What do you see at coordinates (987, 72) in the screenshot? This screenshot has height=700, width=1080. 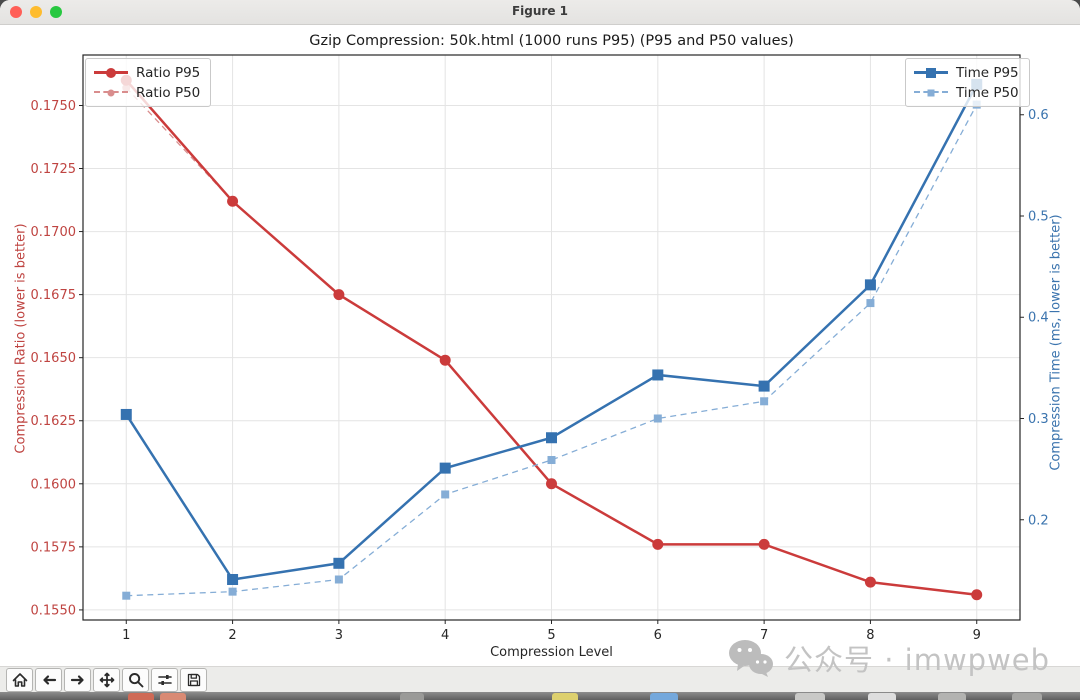 I see `legend-label: Time P95` at bounding box center [987, 72].